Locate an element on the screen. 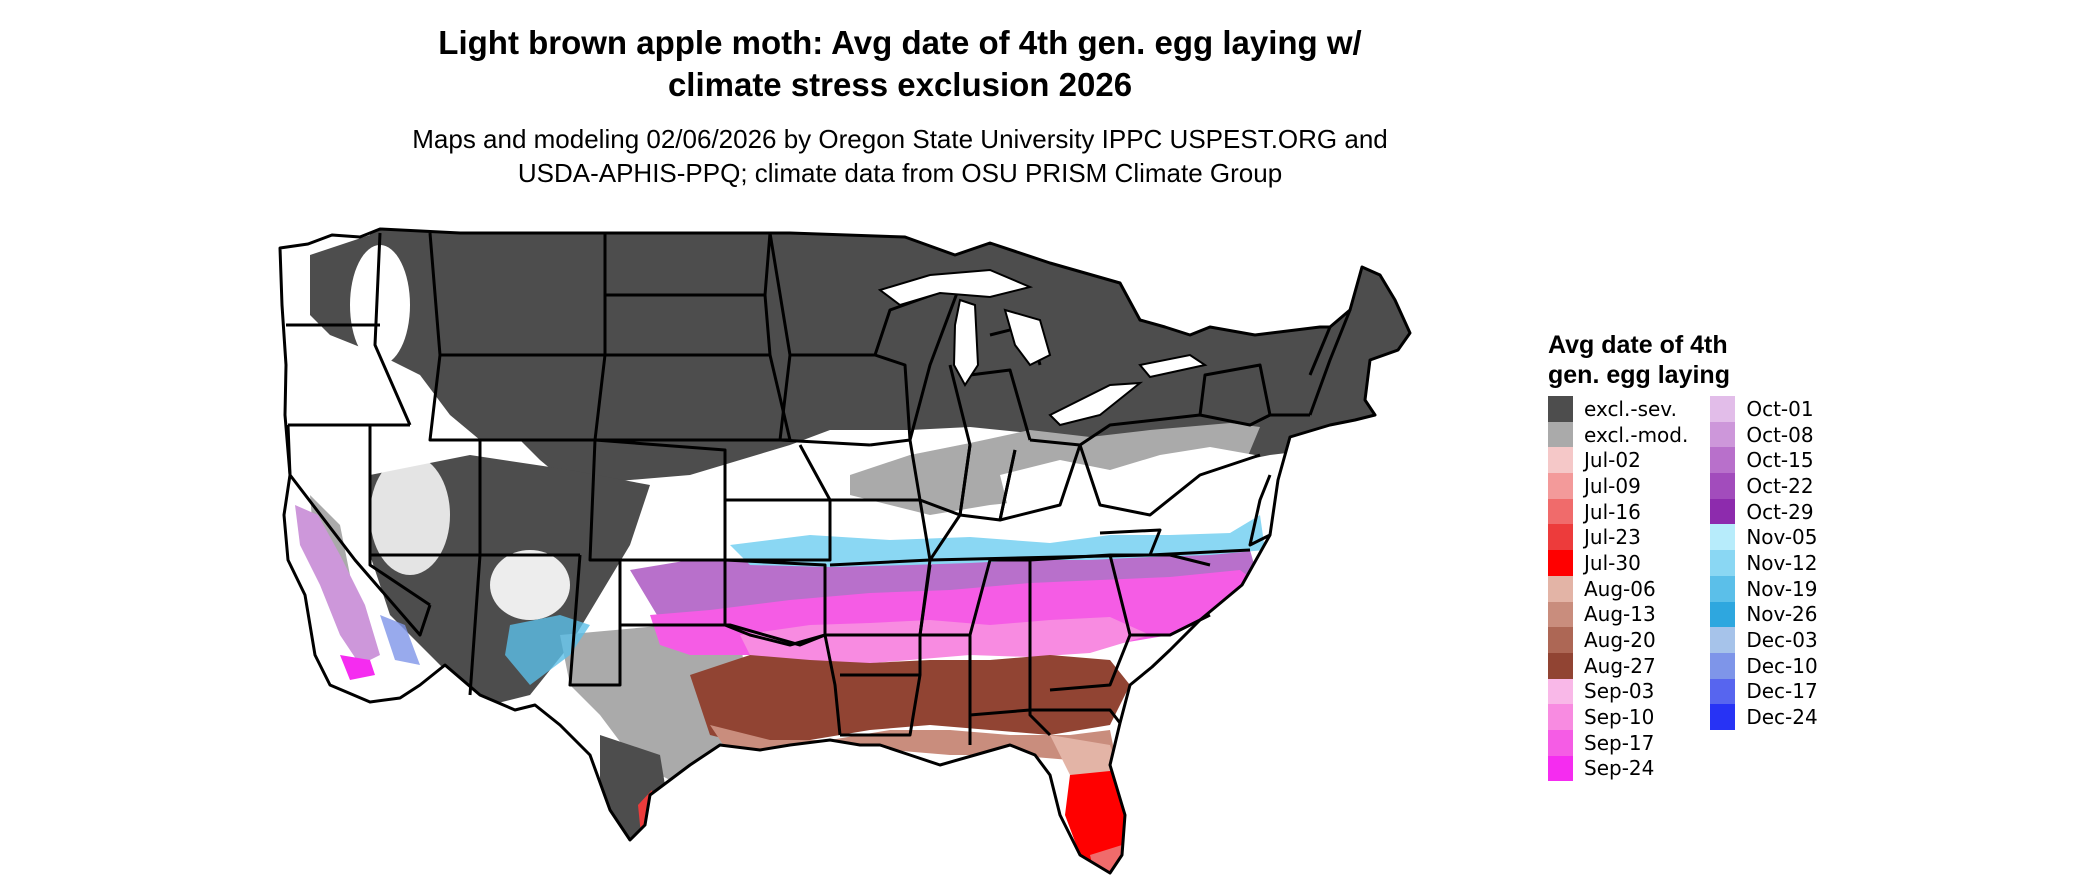 This screenshot has height=892, width=2100. zone-white-mountains-utah is located at coordinates (410, 515).